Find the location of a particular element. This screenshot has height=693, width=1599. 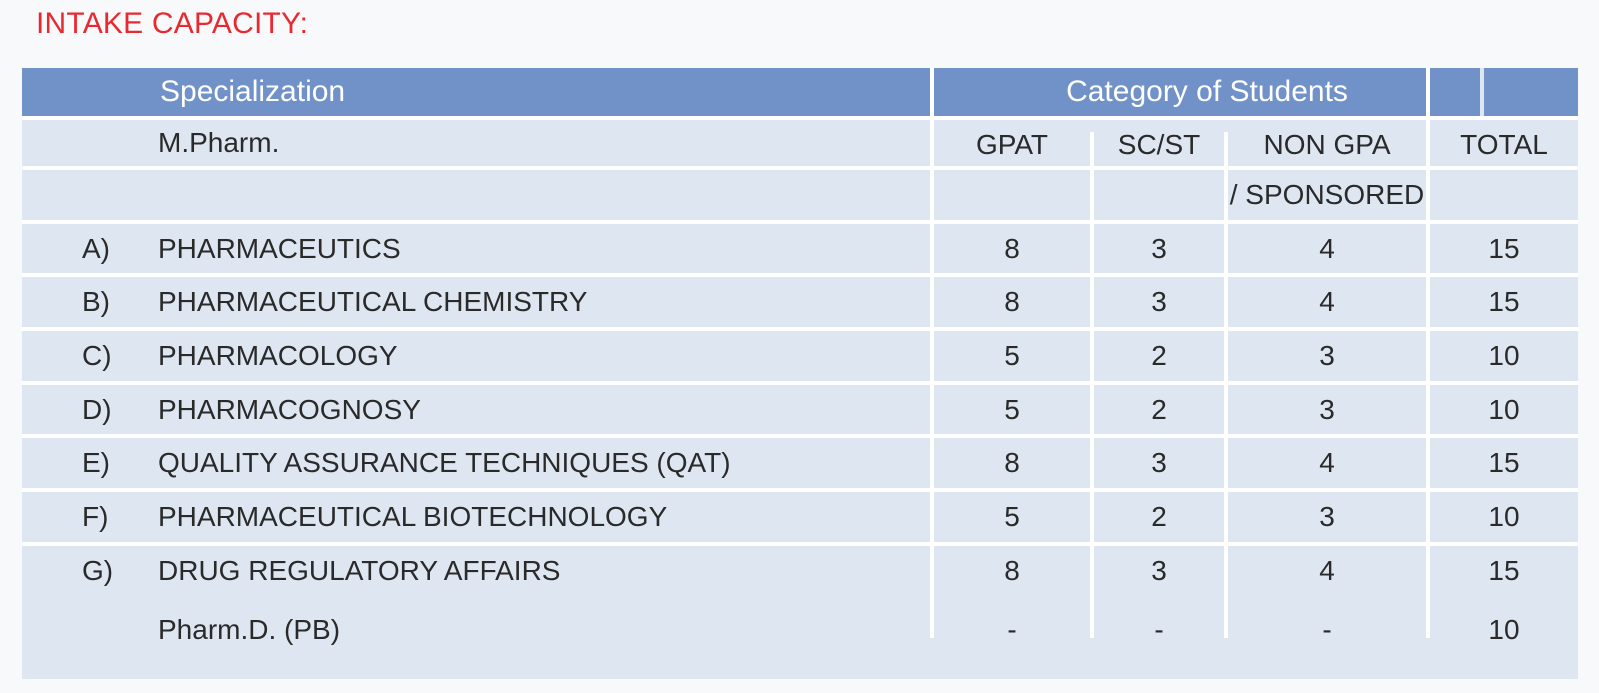

pharmd-nongpa: - is located at coordinates (1327, 629).